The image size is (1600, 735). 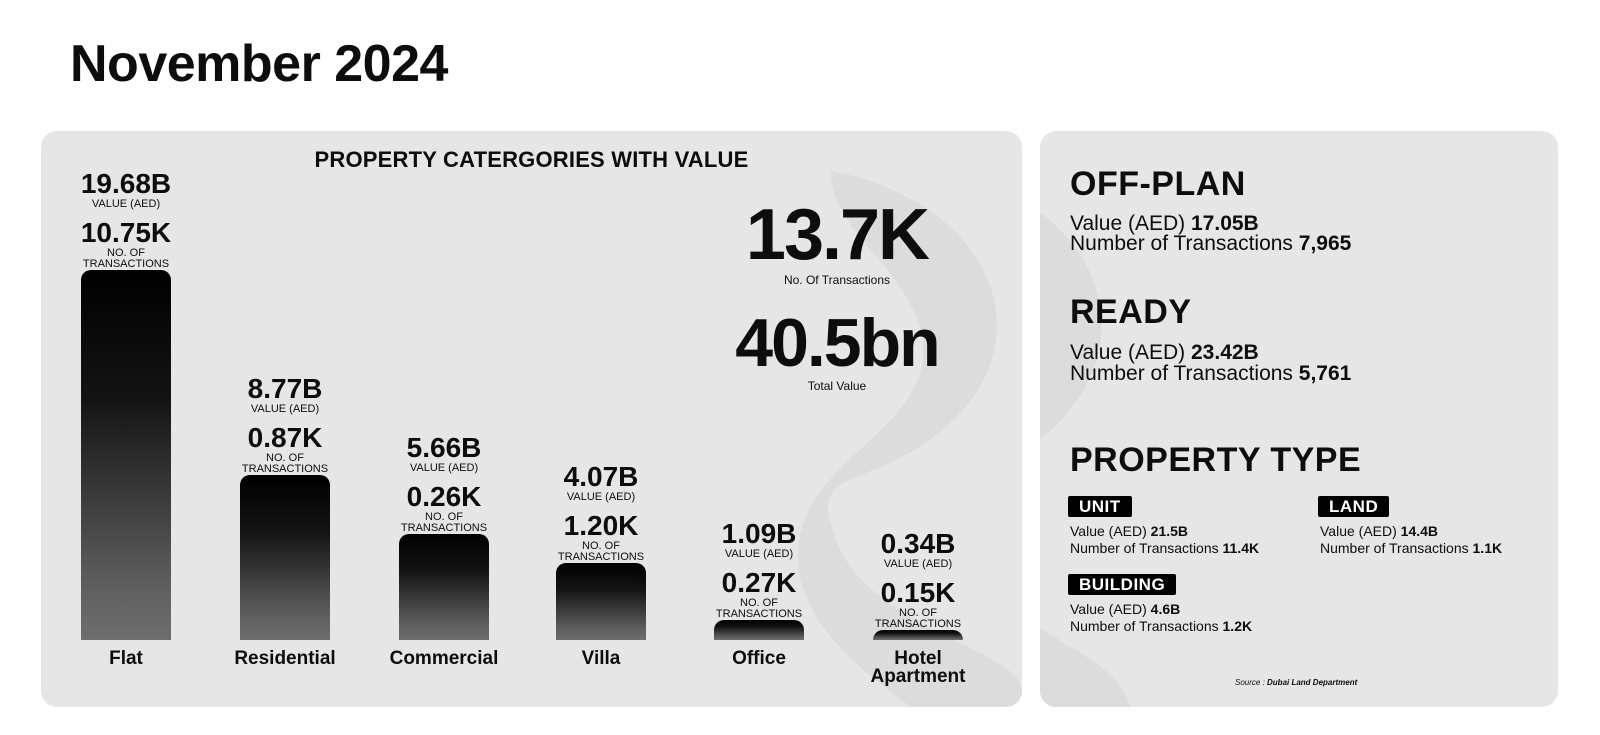 I want to click on ready-tx-label: Number of Transactions, so click(x=1181, y=373).